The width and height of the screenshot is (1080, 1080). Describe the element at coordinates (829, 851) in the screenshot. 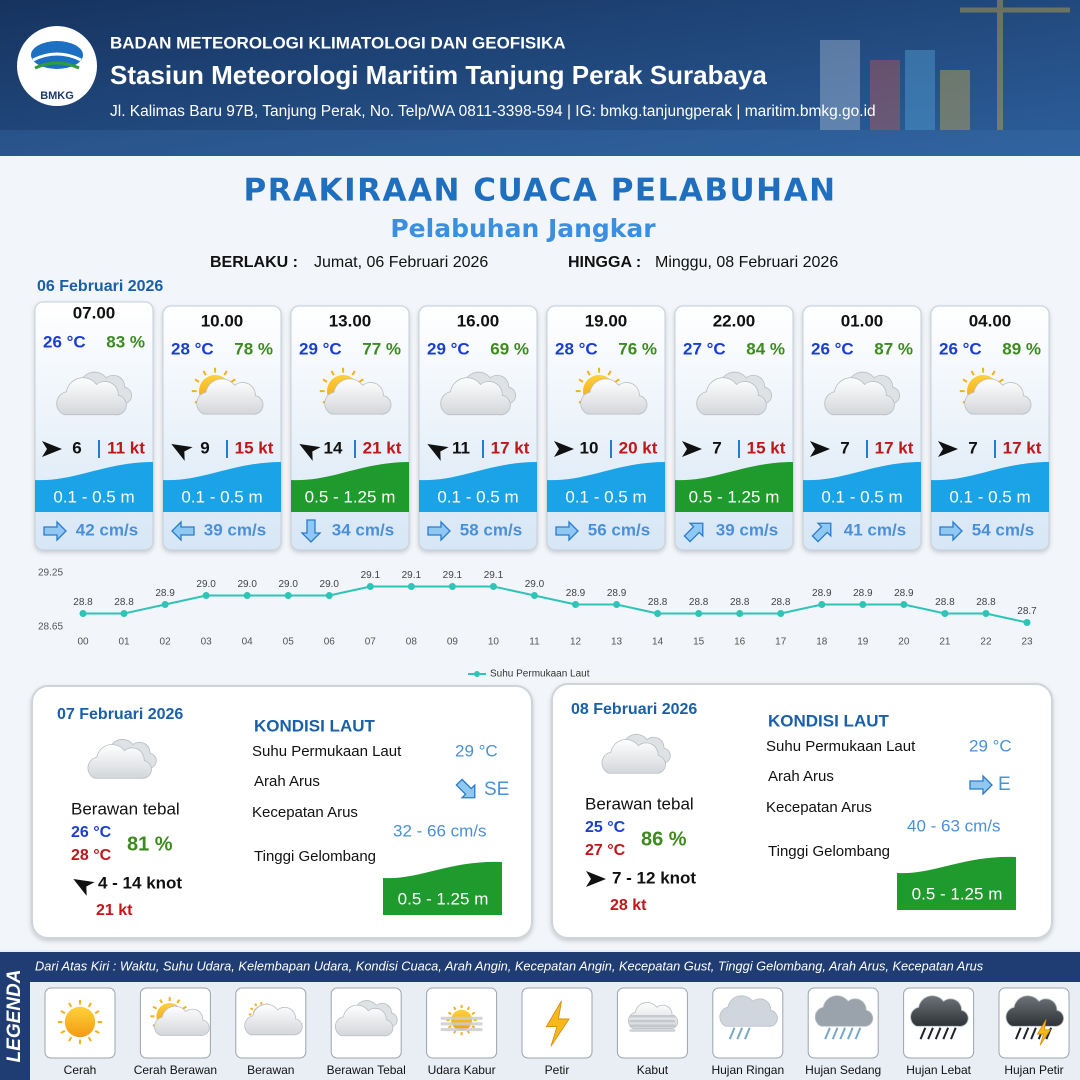

I see `wave-label: Tinggi Gelombang` at that location.